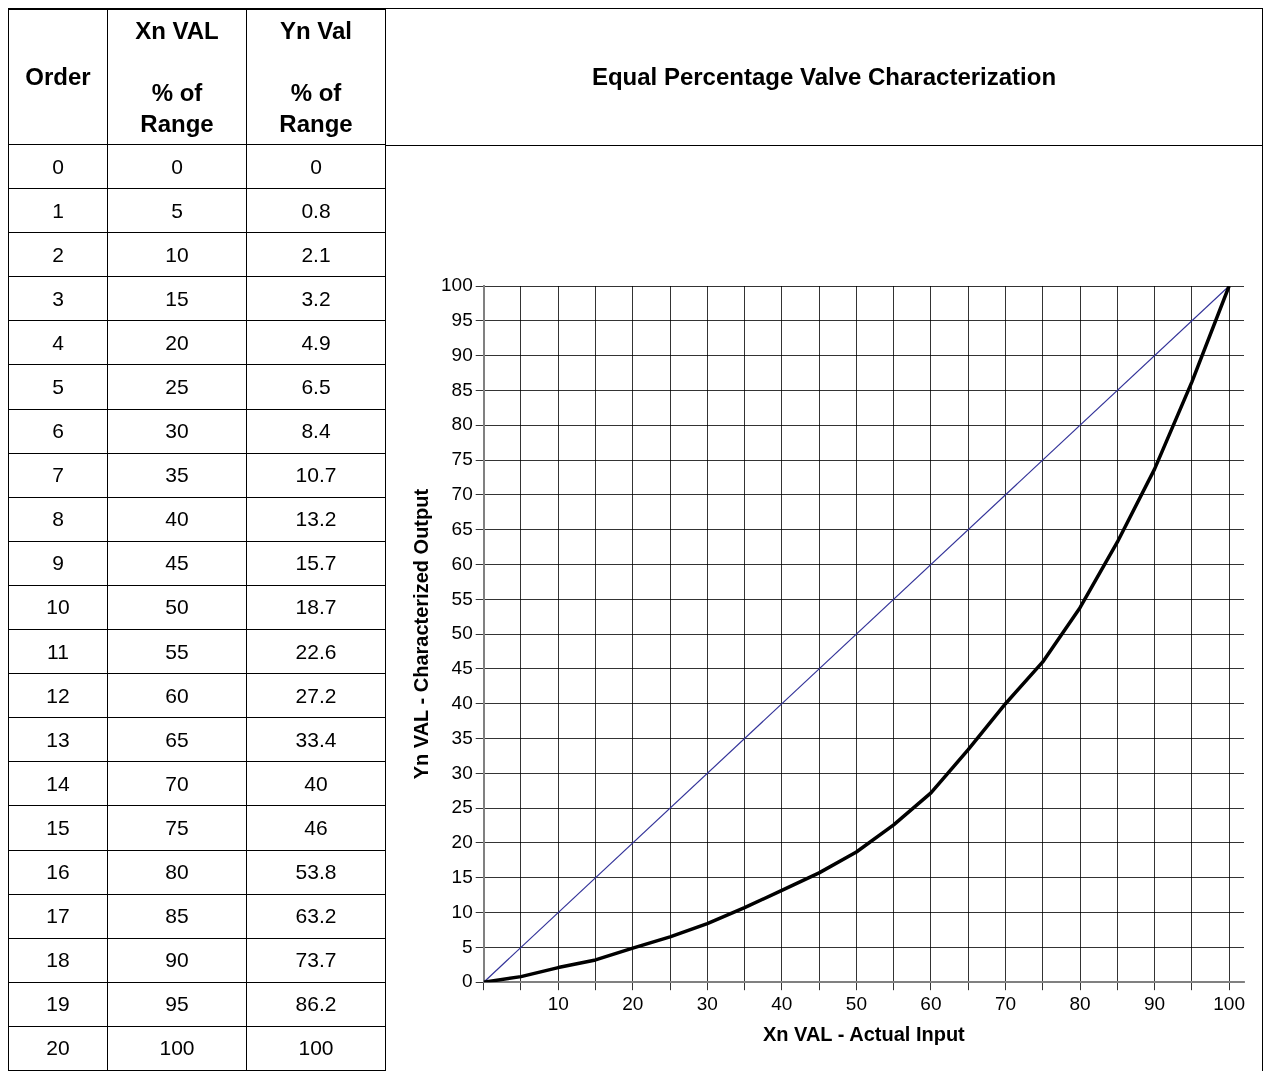 Image resolution: width=1270 pixels, height=1073 pixels. What do you see at coordinates (177, 739) in the screenshot?
I see `text: 65` at bounding box center [177, 739].